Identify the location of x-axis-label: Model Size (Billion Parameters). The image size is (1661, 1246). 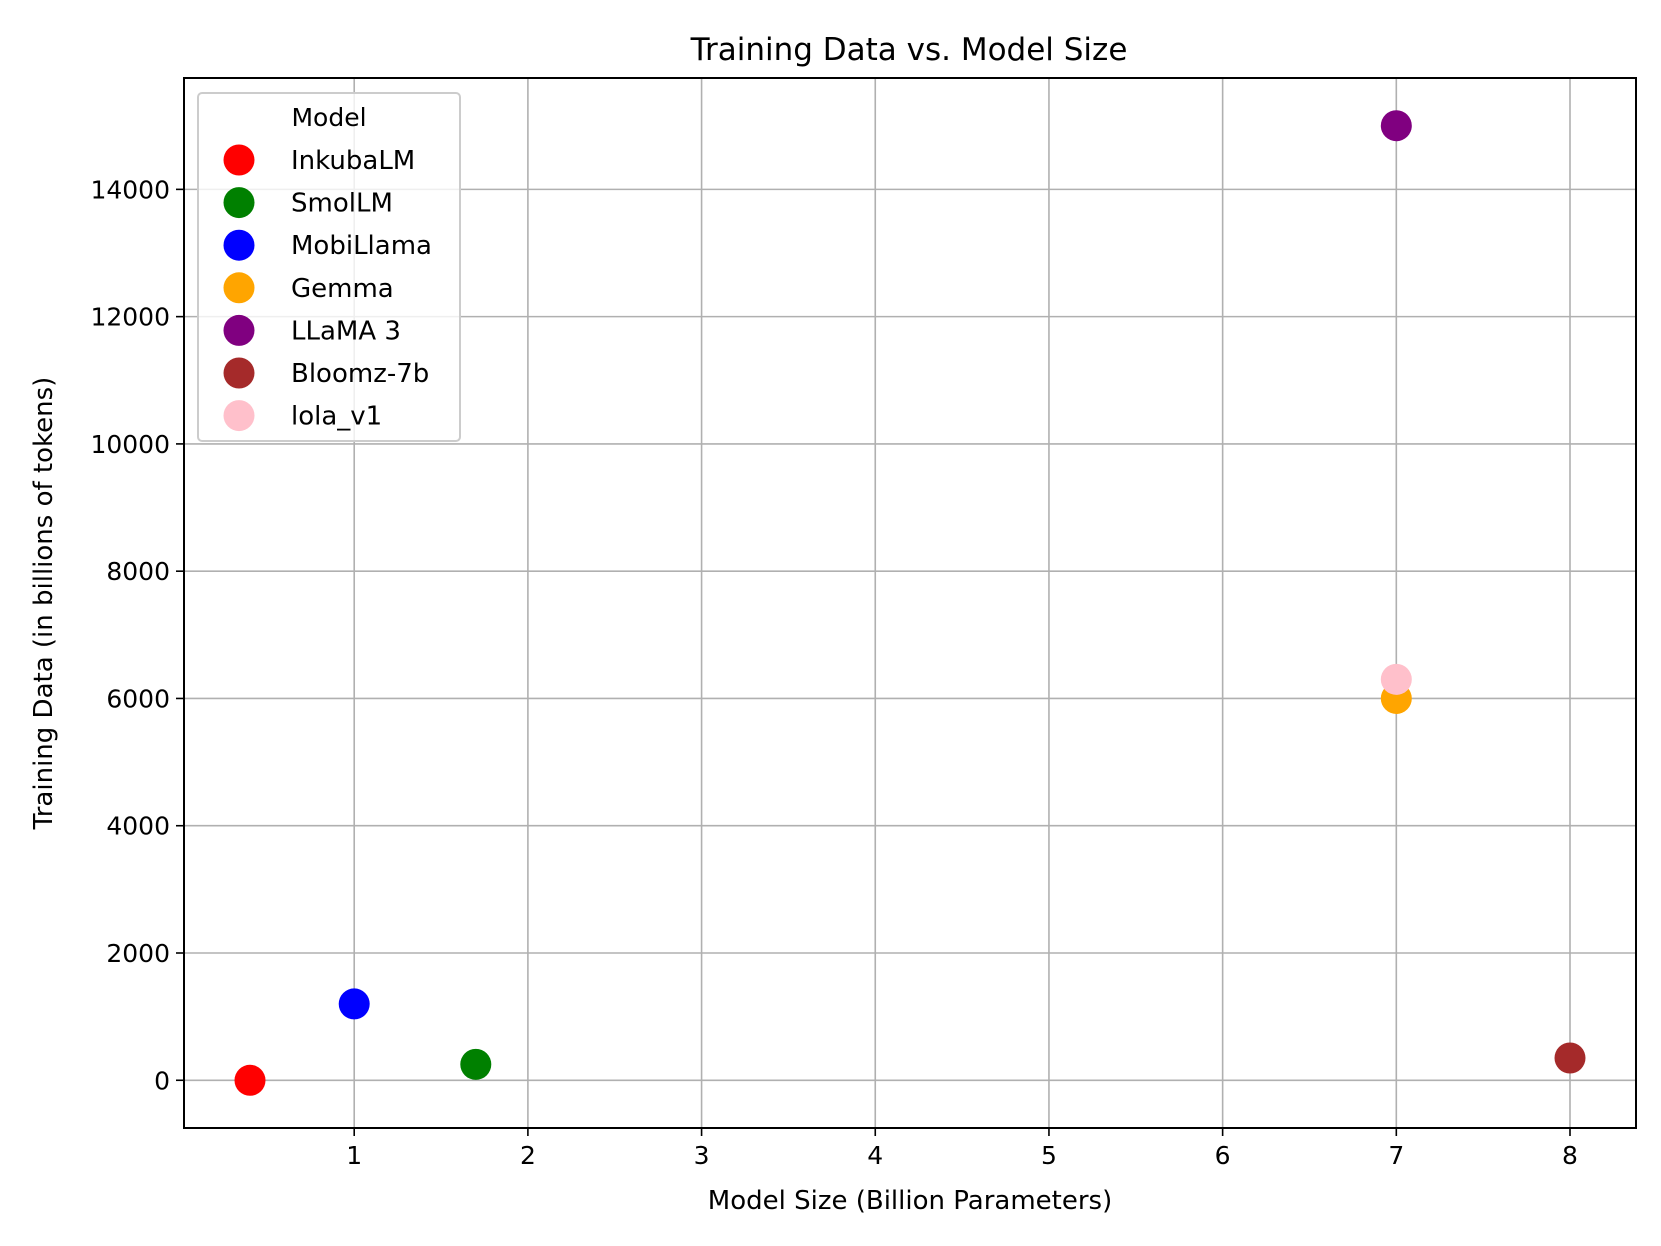
(910, 1201).